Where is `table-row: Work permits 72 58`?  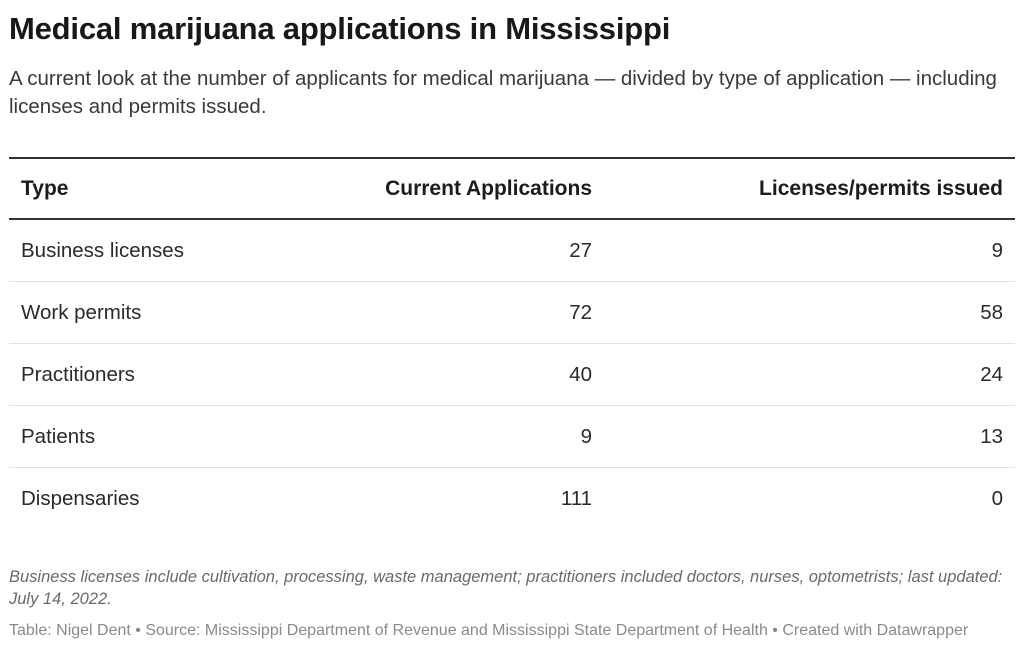 table-row: Work permits 72 58 is located at coordinates (512, 312).